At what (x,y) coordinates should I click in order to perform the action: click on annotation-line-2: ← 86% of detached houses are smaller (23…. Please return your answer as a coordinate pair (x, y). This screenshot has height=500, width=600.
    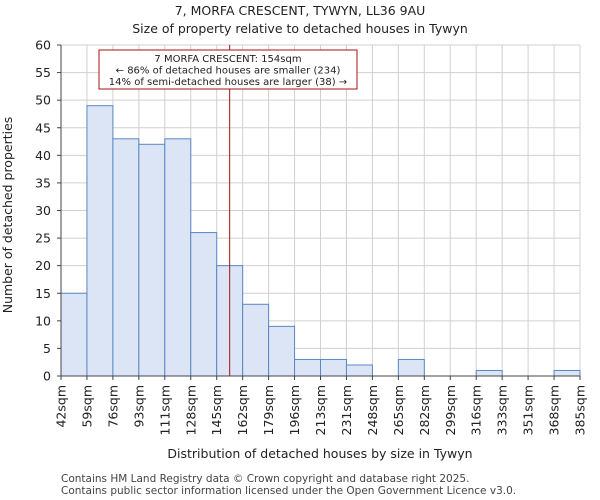
    Looking at the image, I should click on (228, 71).